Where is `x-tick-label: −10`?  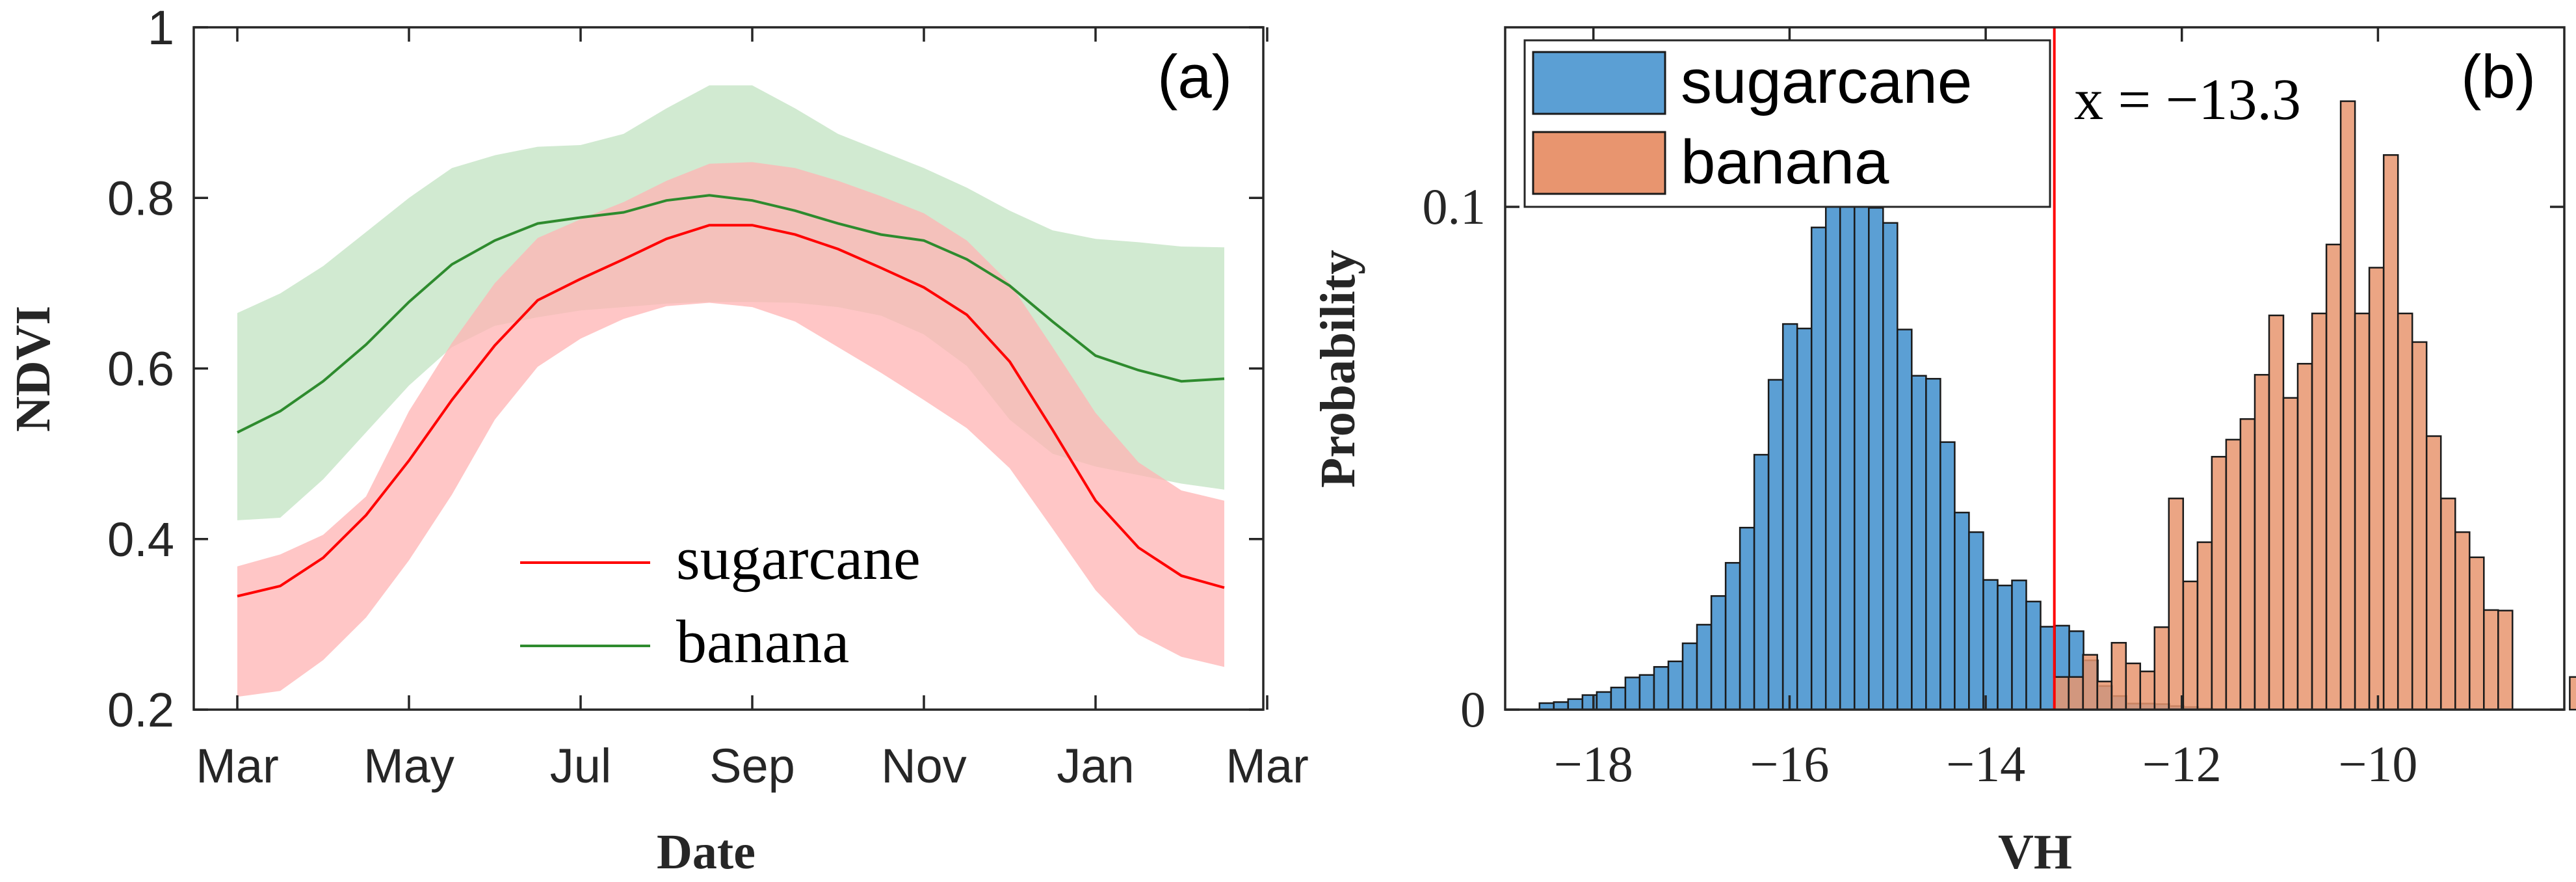 x-tick-label: −10 is located at coordinates (2377, 764).